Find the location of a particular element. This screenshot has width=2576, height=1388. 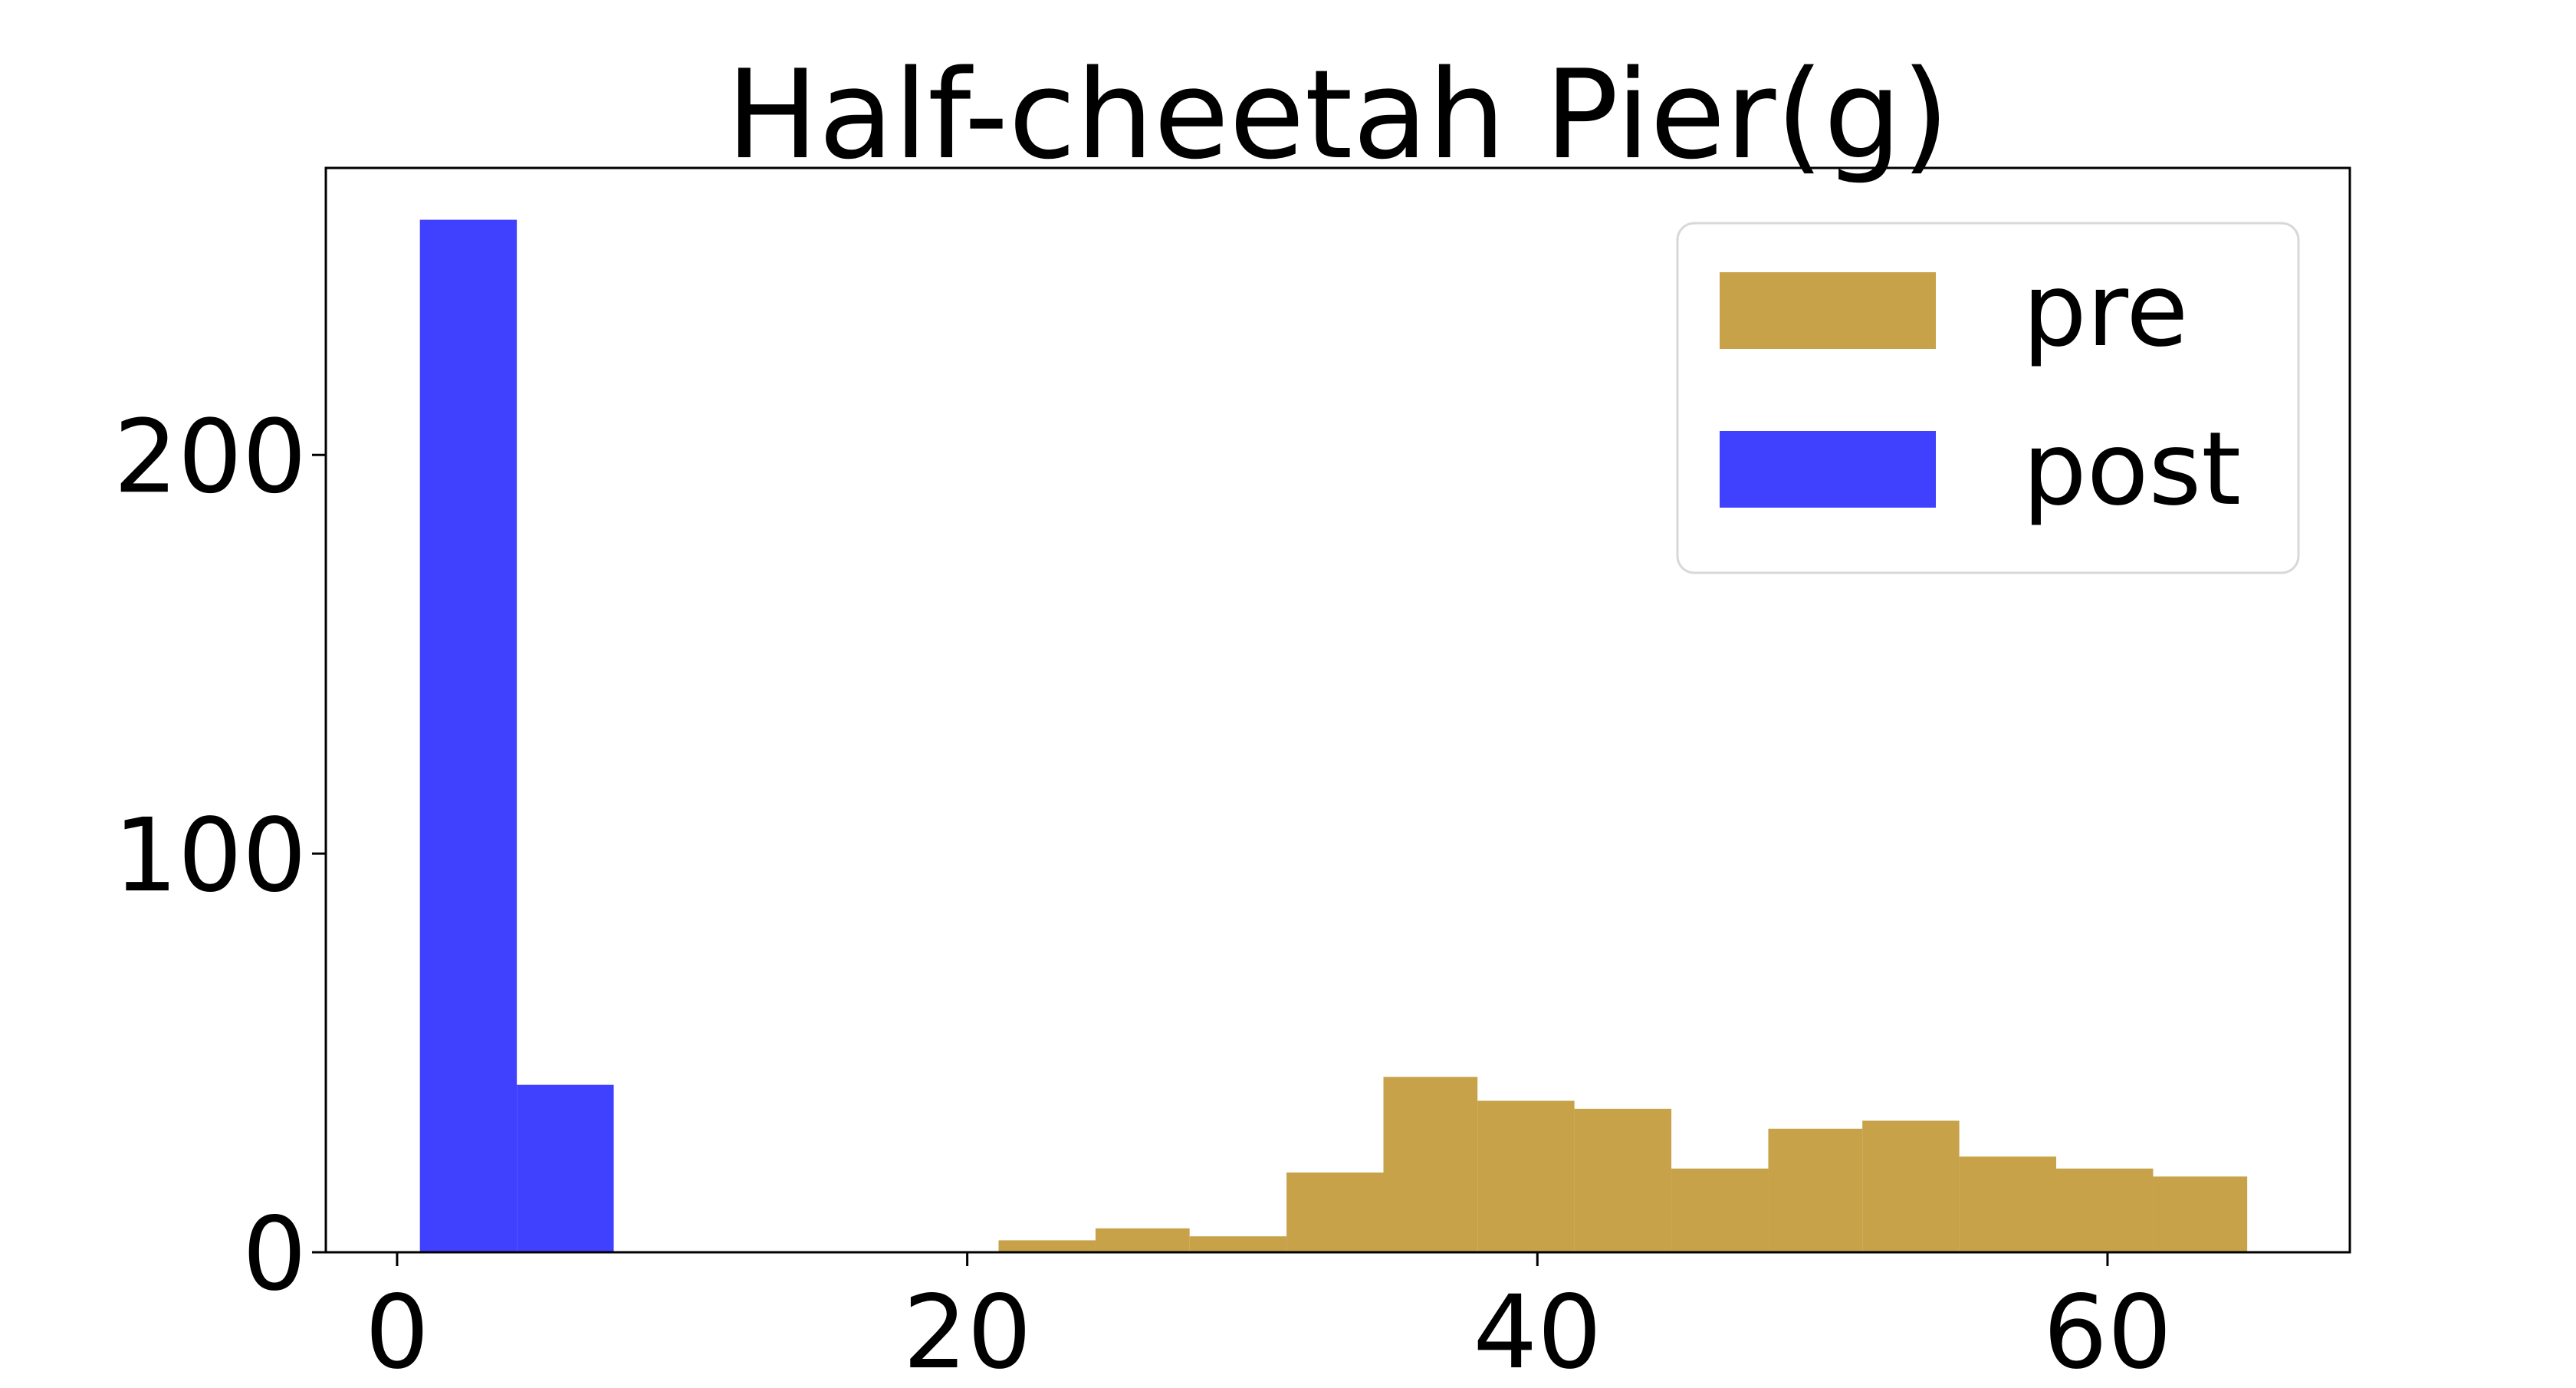

legend-swatch-post is located at coordinates (1828, 469).